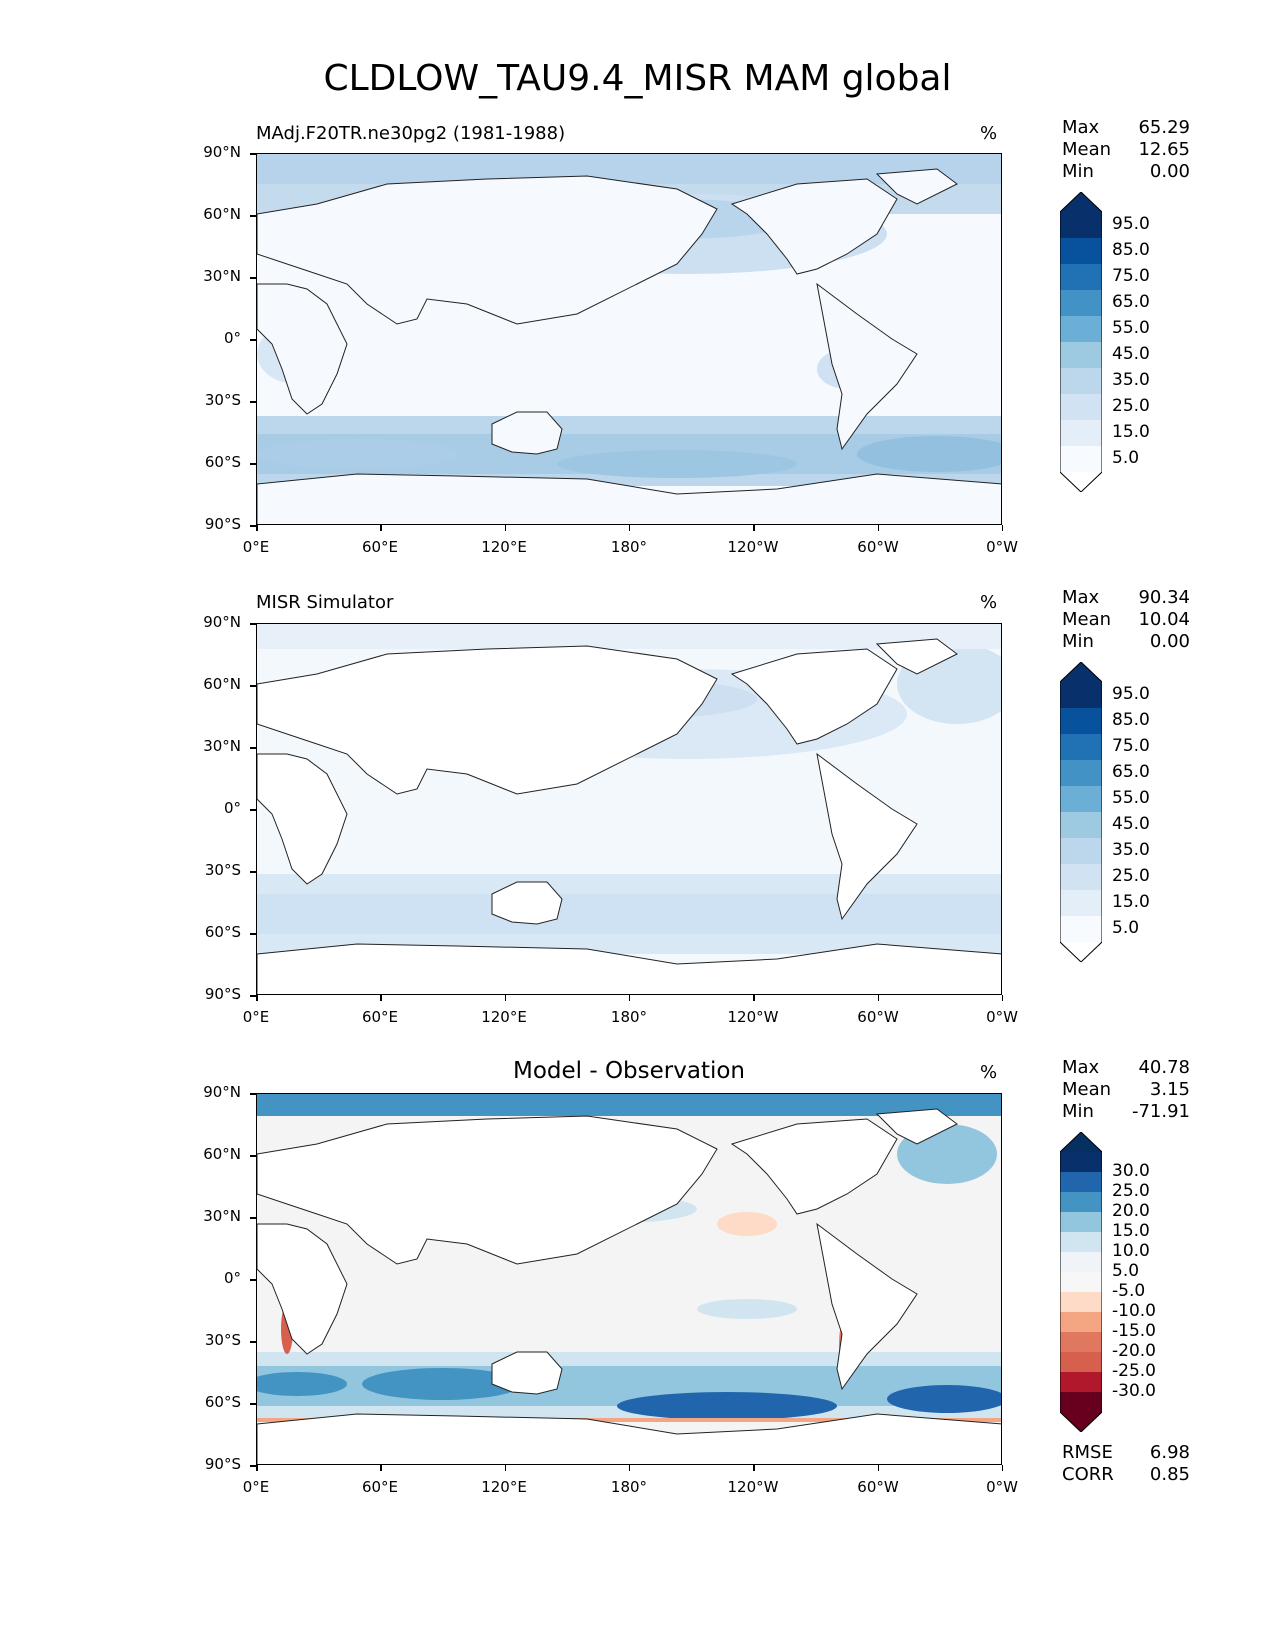  What do you see at coordinates (222, 1464) in the screenshot?
I see `y-tick-label: 90°S` at bounding box center [222, 1464].